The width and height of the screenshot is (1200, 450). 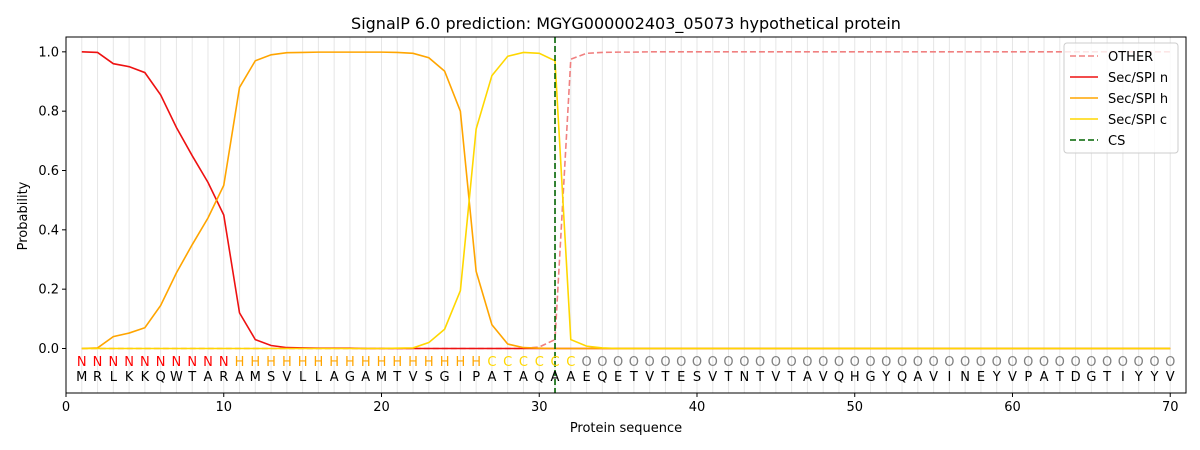 I want to click on y-tick-label: 0.8, so click(x=48, y=112).